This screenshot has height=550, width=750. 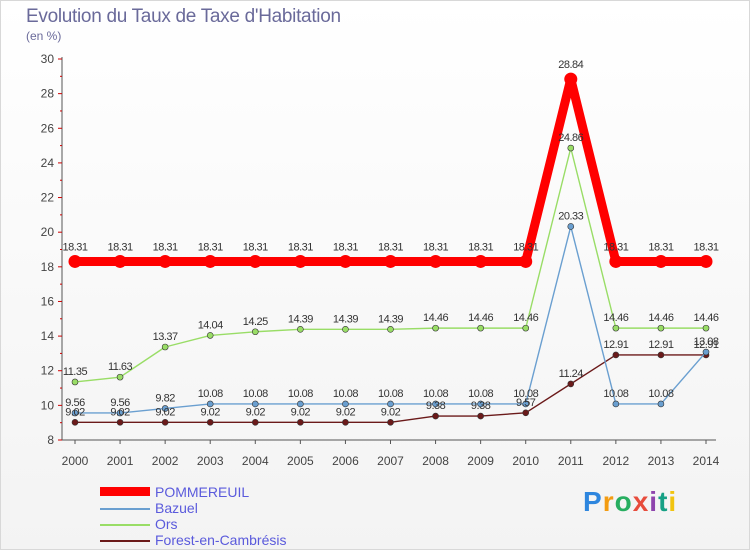 I want to click on x-tick-label: 2002, so click(x=165, y=461).